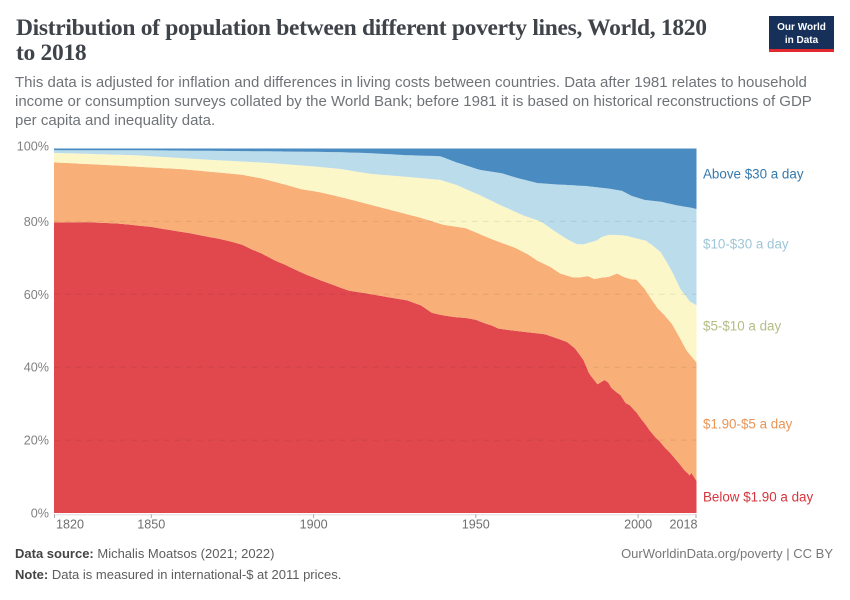  I want to click on svg-text: 80%, so click(36, 222).